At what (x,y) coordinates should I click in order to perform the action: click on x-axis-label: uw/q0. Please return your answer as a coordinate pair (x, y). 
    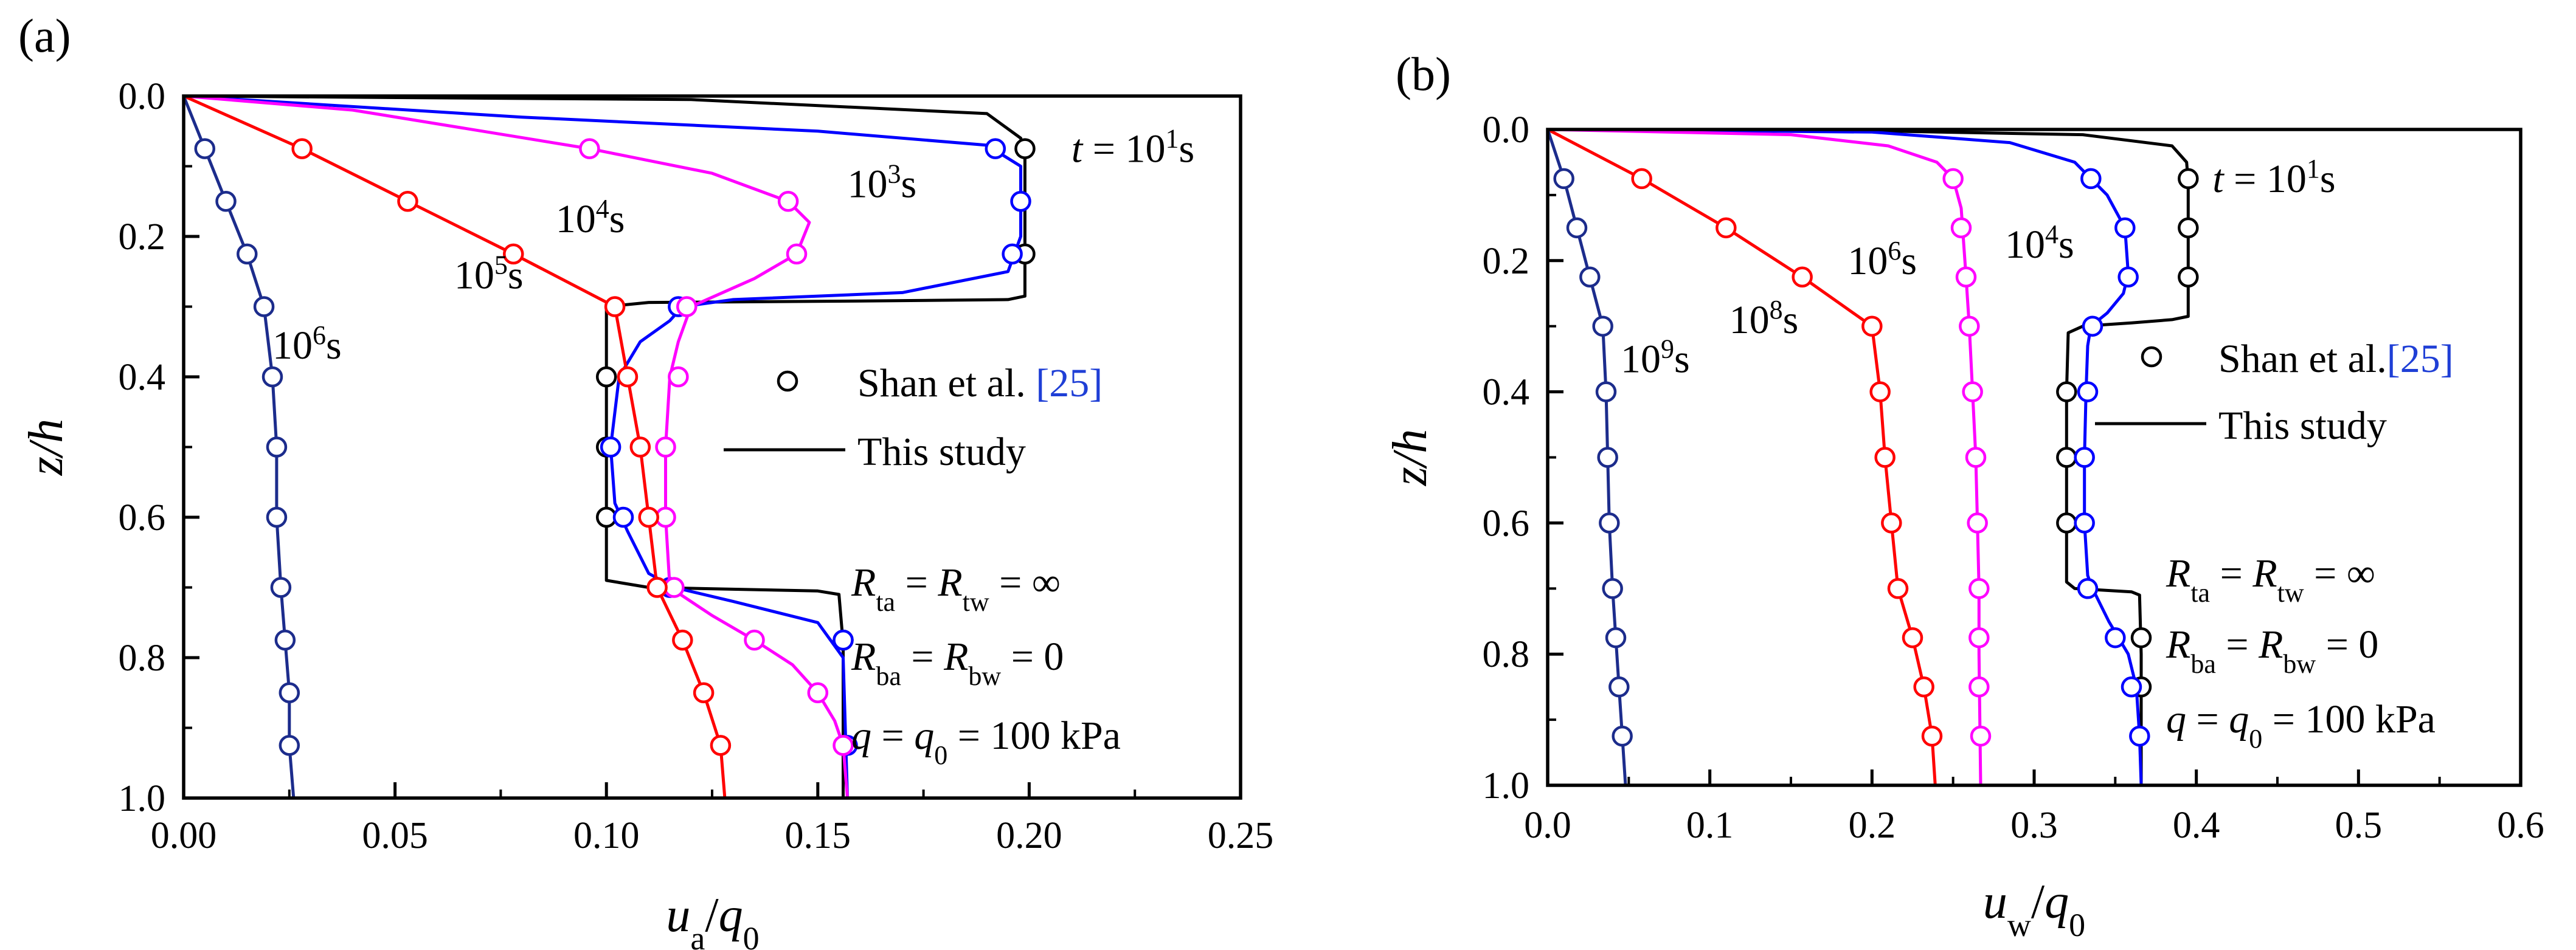
    Looking at the image, I should click on (2034, 909).